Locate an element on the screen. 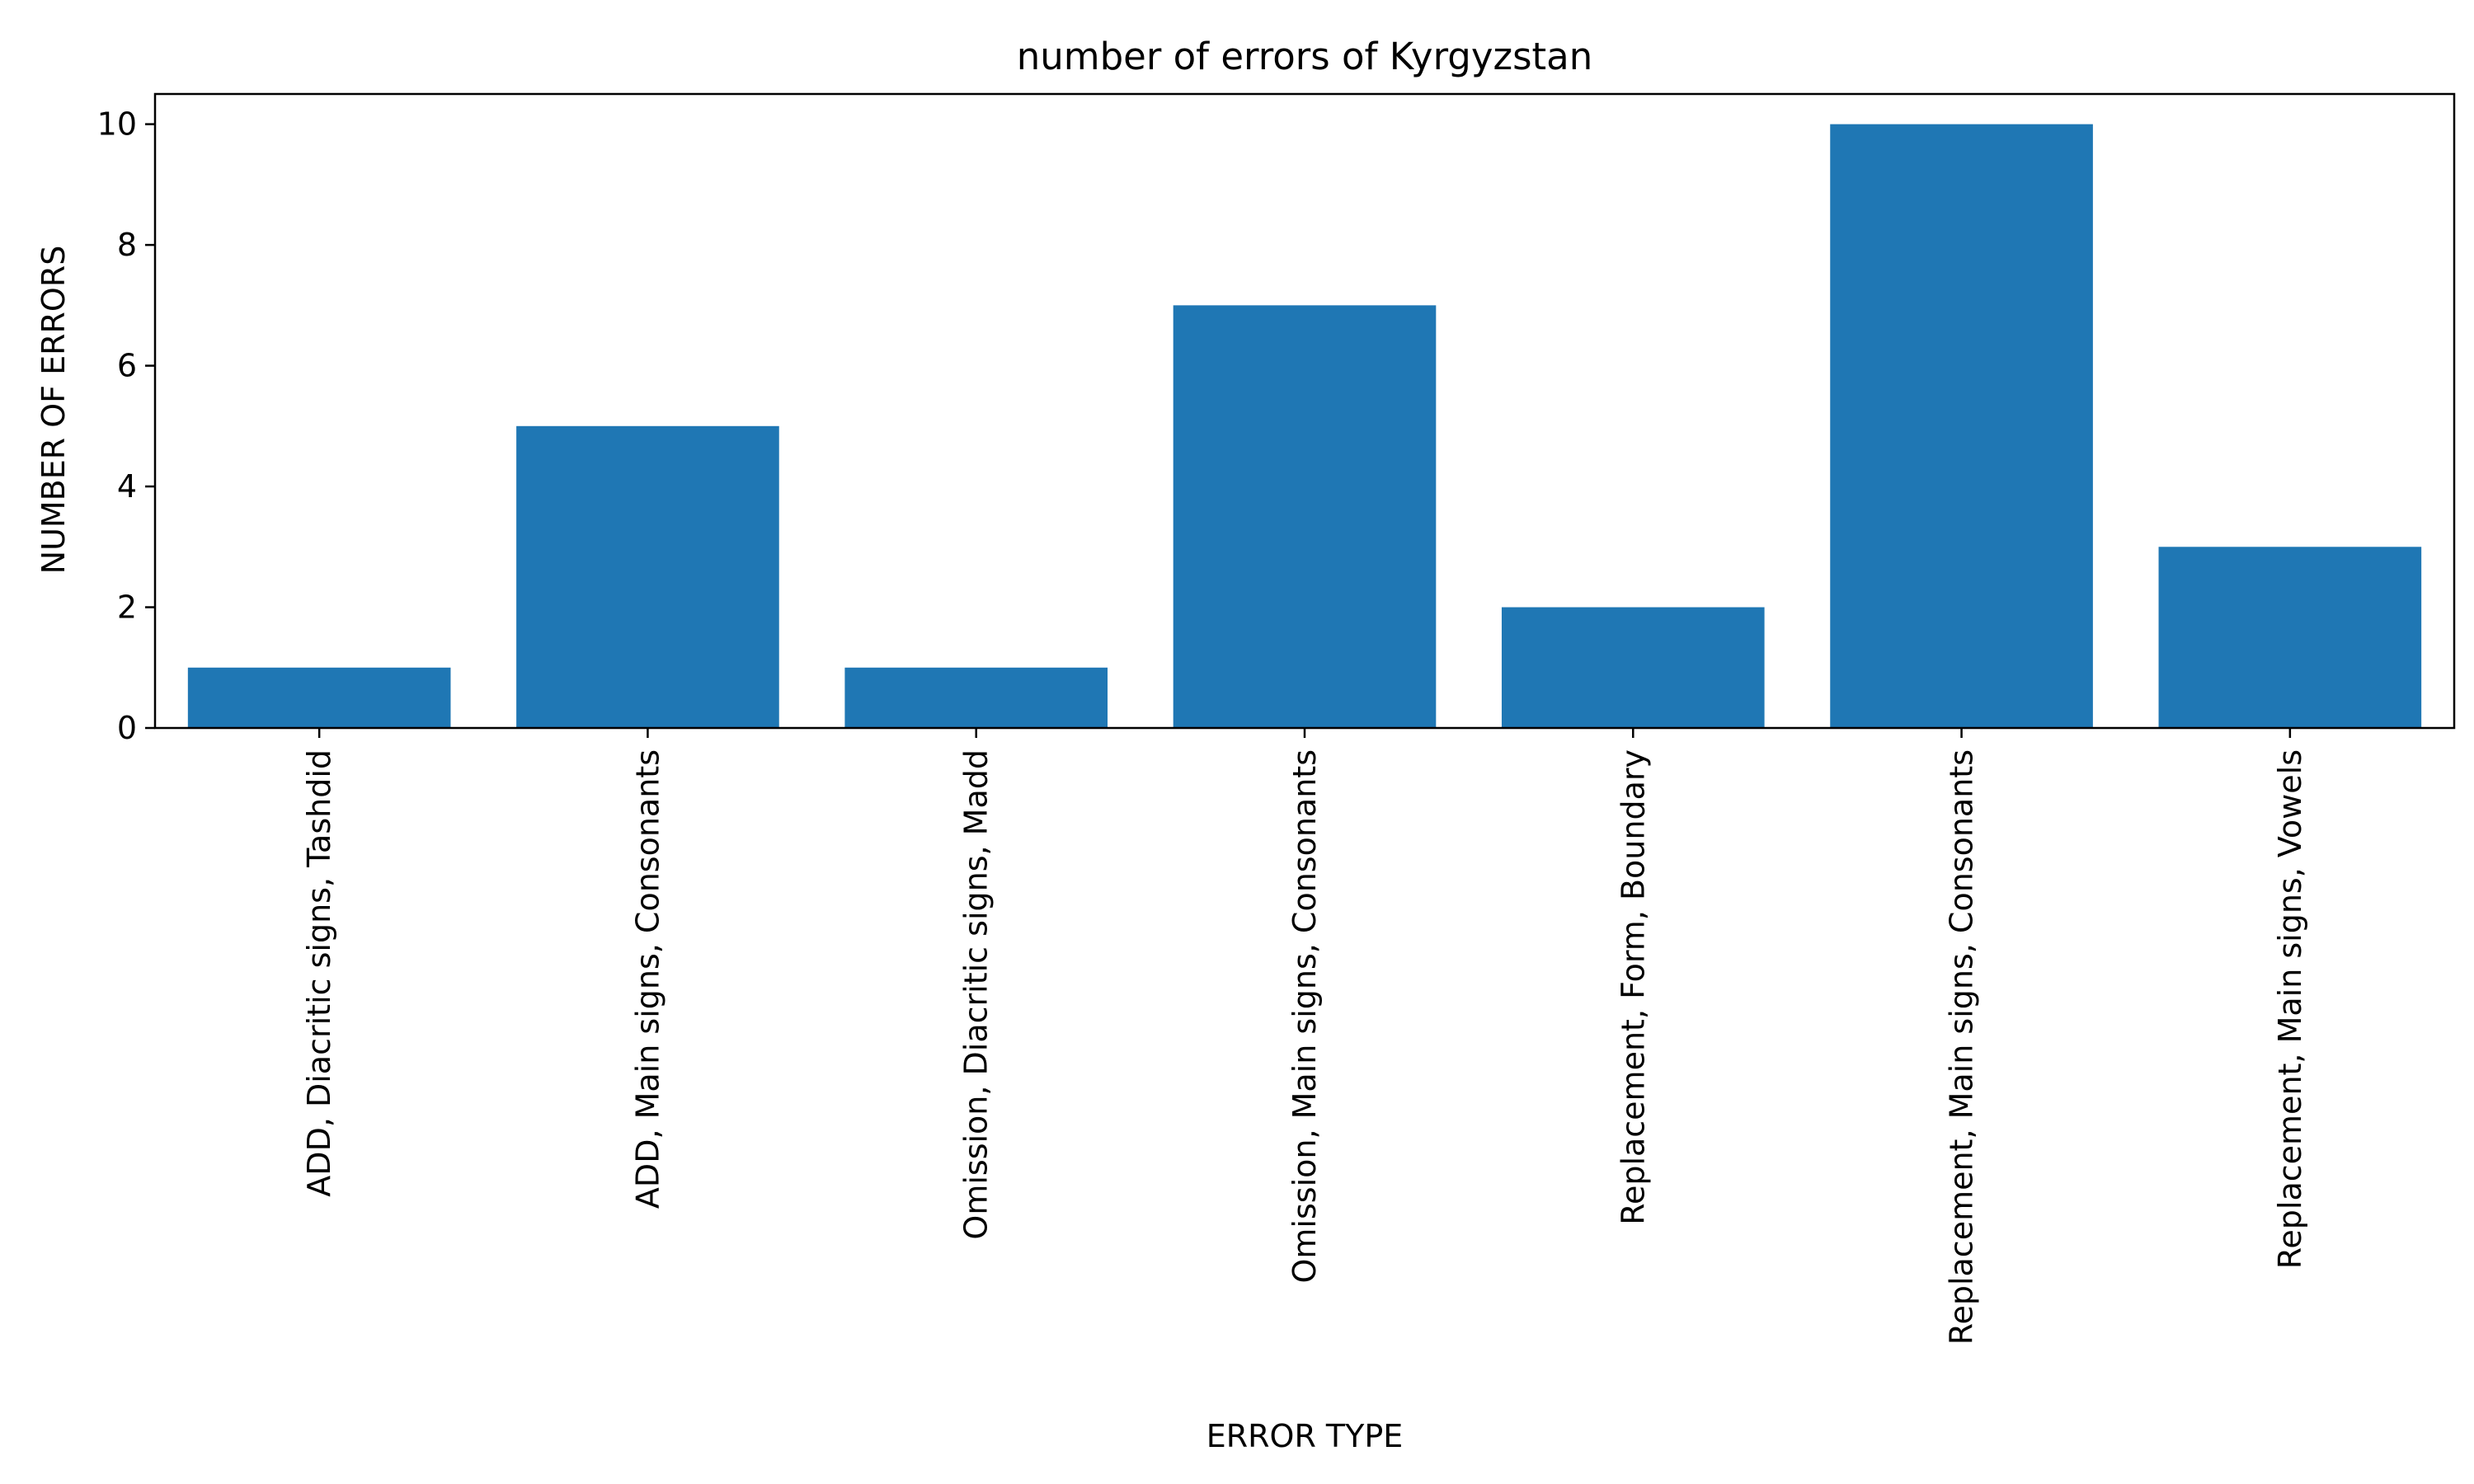 This screenshot has height=1484, width=2474. y-tick-label: 6 is located at coordinates (127, 366).